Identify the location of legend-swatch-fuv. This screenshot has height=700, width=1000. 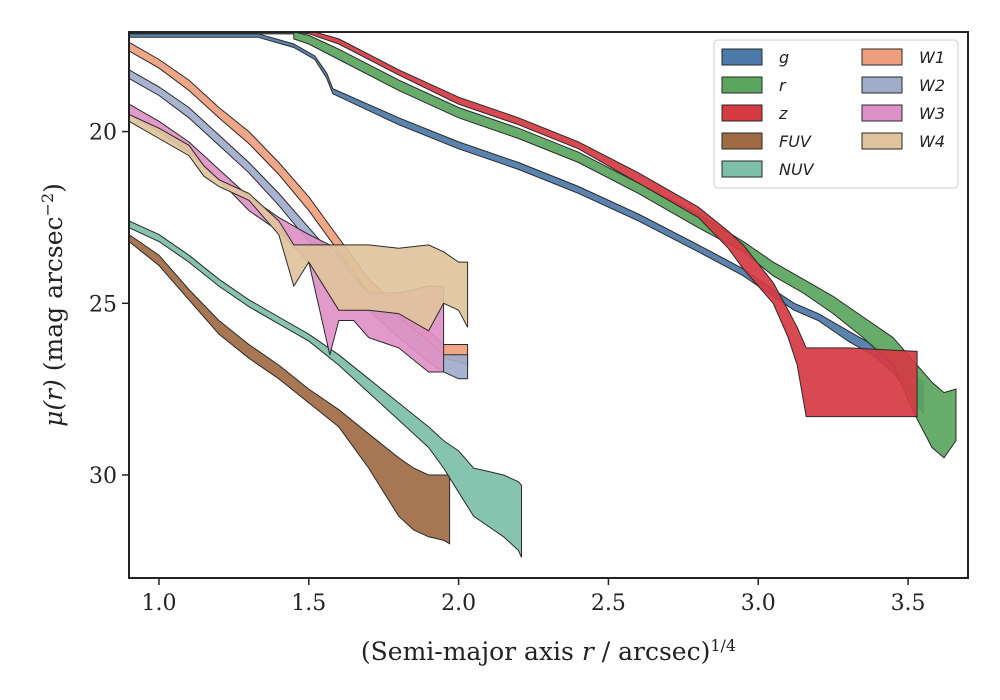
(742, 141).